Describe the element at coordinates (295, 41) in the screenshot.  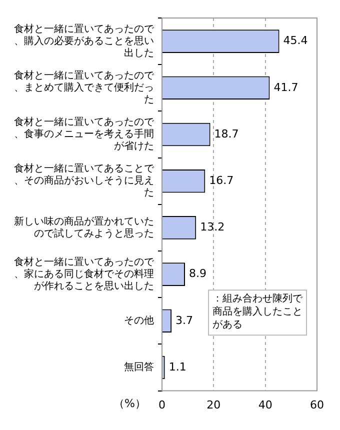
I see `data-label: 45.4` at that location.